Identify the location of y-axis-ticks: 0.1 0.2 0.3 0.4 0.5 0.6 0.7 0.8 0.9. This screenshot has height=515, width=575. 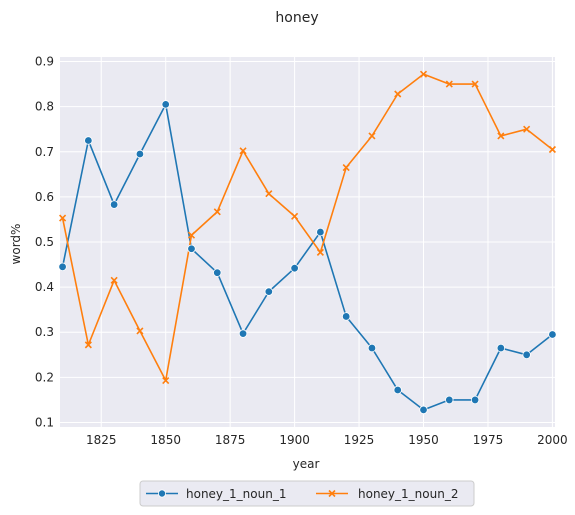
(44, 242).